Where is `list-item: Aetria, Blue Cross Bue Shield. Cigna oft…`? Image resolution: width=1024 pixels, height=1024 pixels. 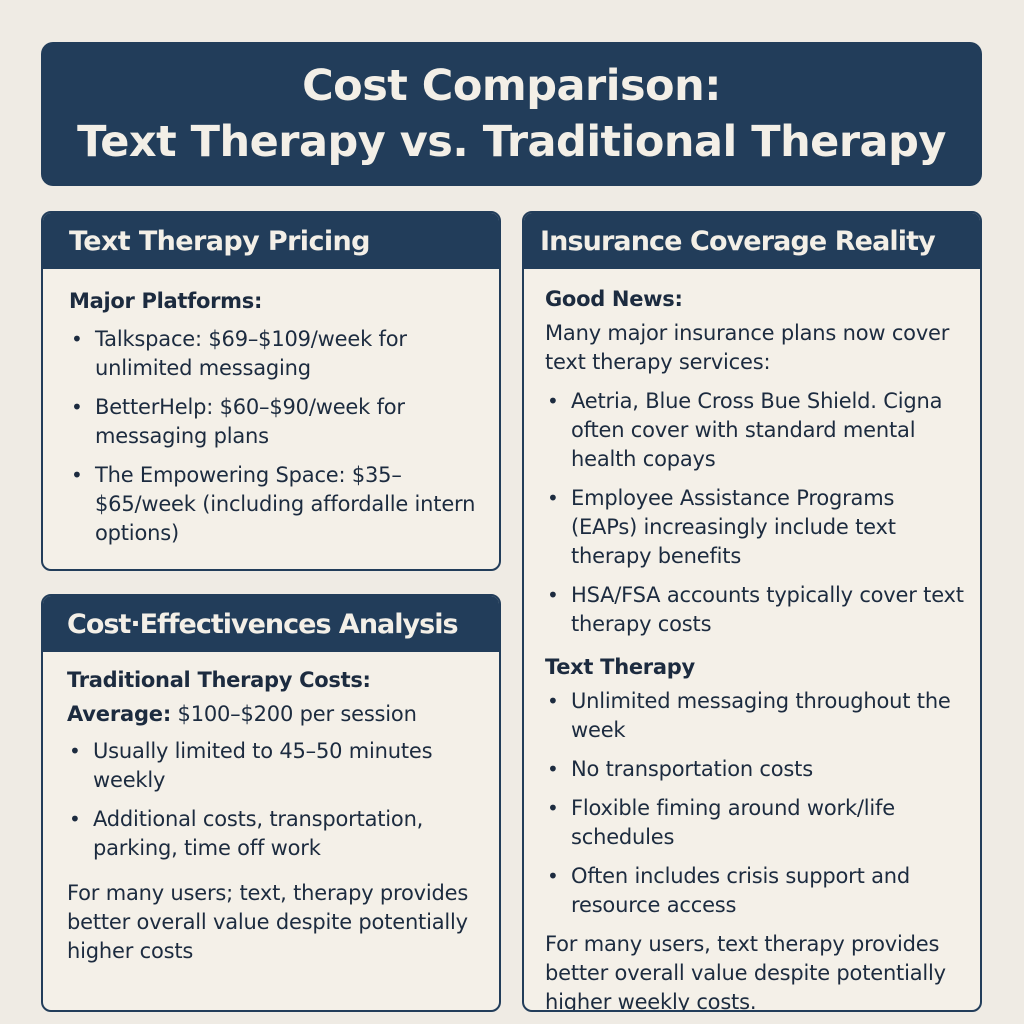 list-item: Aetria, Blue Cross Bue Shield. Cigna oft… is located at coordinates (755, 430).